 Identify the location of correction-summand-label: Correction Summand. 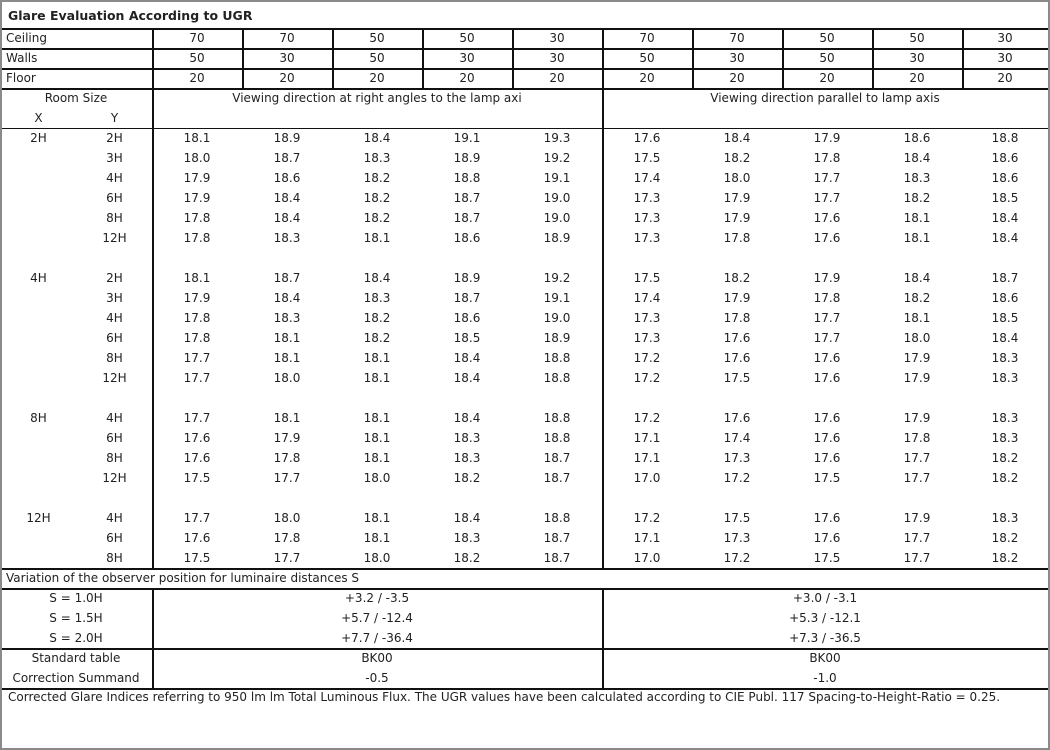
(76, 678).